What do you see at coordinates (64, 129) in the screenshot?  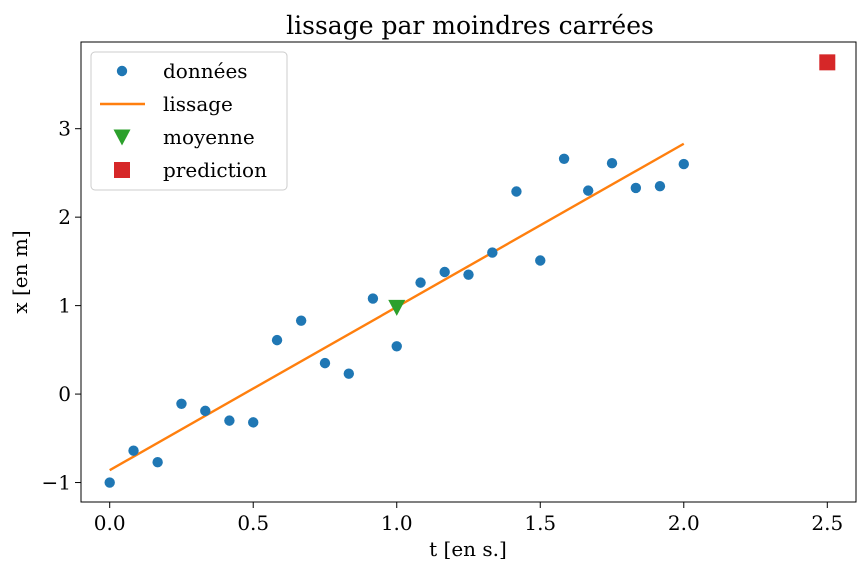 I see `y-tick-label: 3` at bounding box center [64, 129].